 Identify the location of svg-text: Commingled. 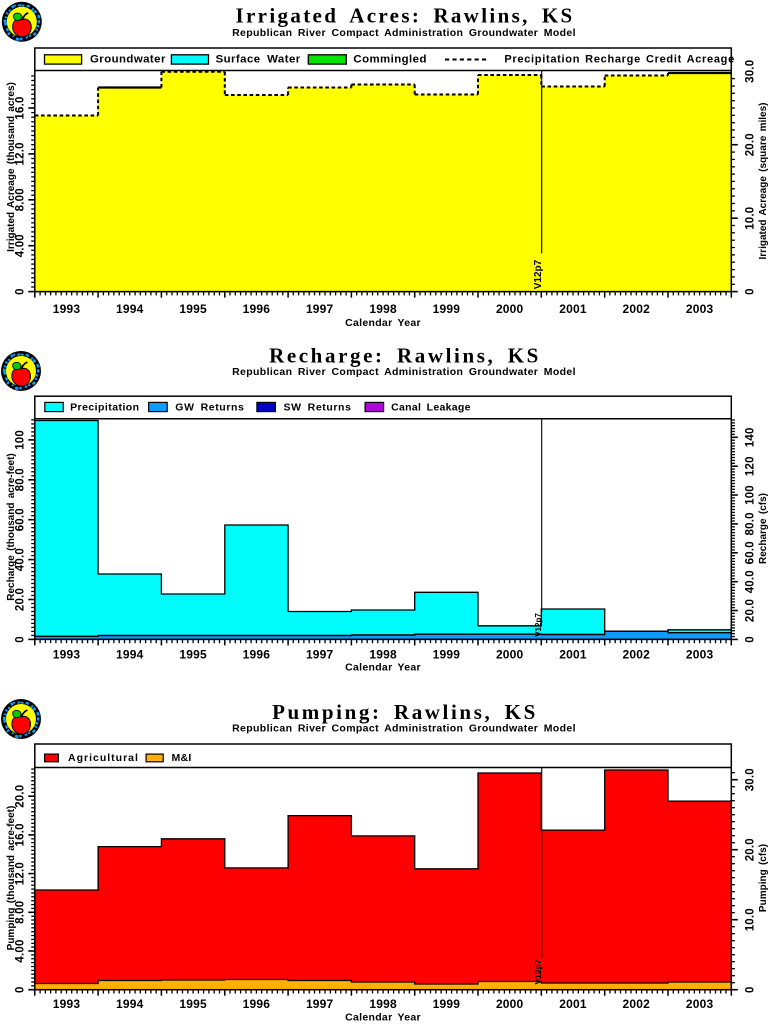
(389, 59).